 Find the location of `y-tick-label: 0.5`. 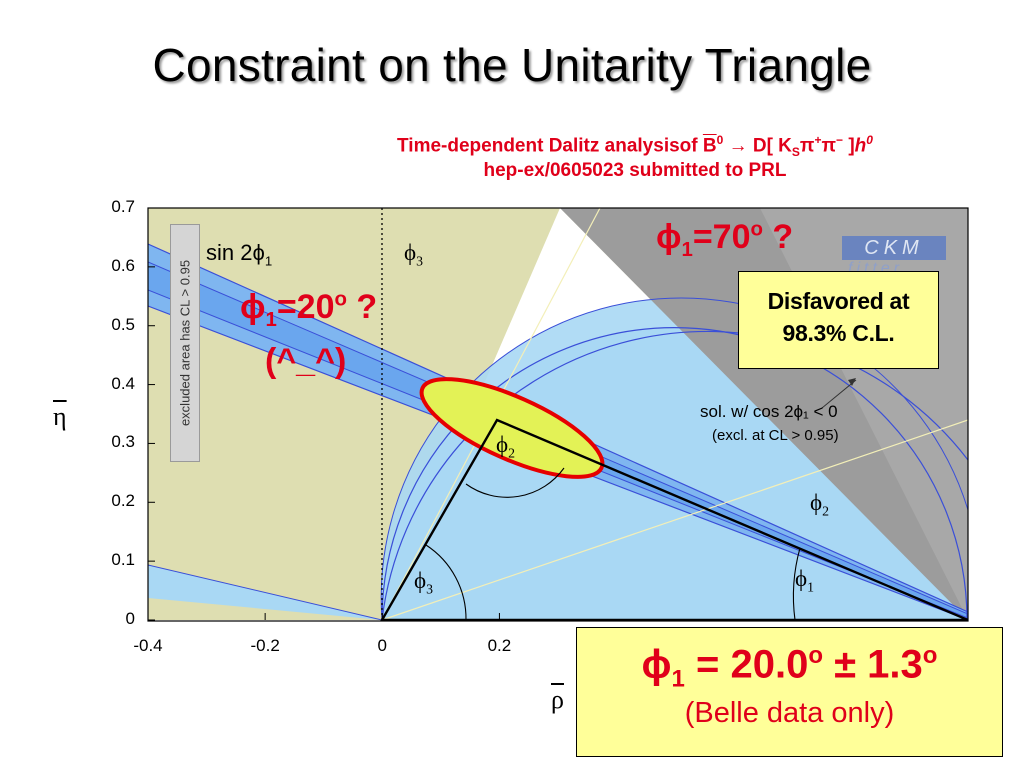

y-tick-label: 0.5 is located at coordinates (123, 324).